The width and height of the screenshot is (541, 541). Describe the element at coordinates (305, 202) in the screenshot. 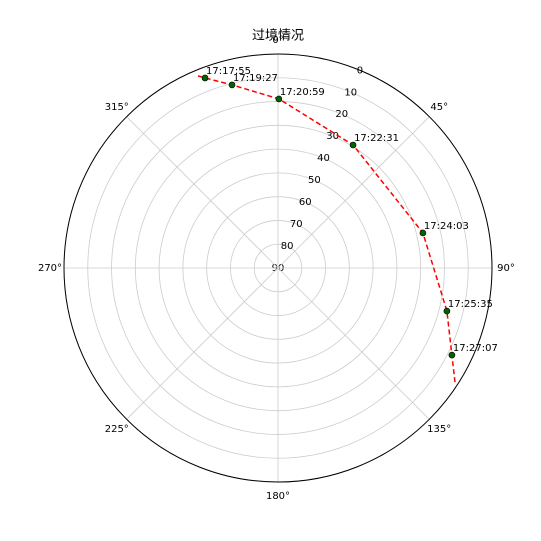

I see `r-tick-label: 60` at that location.